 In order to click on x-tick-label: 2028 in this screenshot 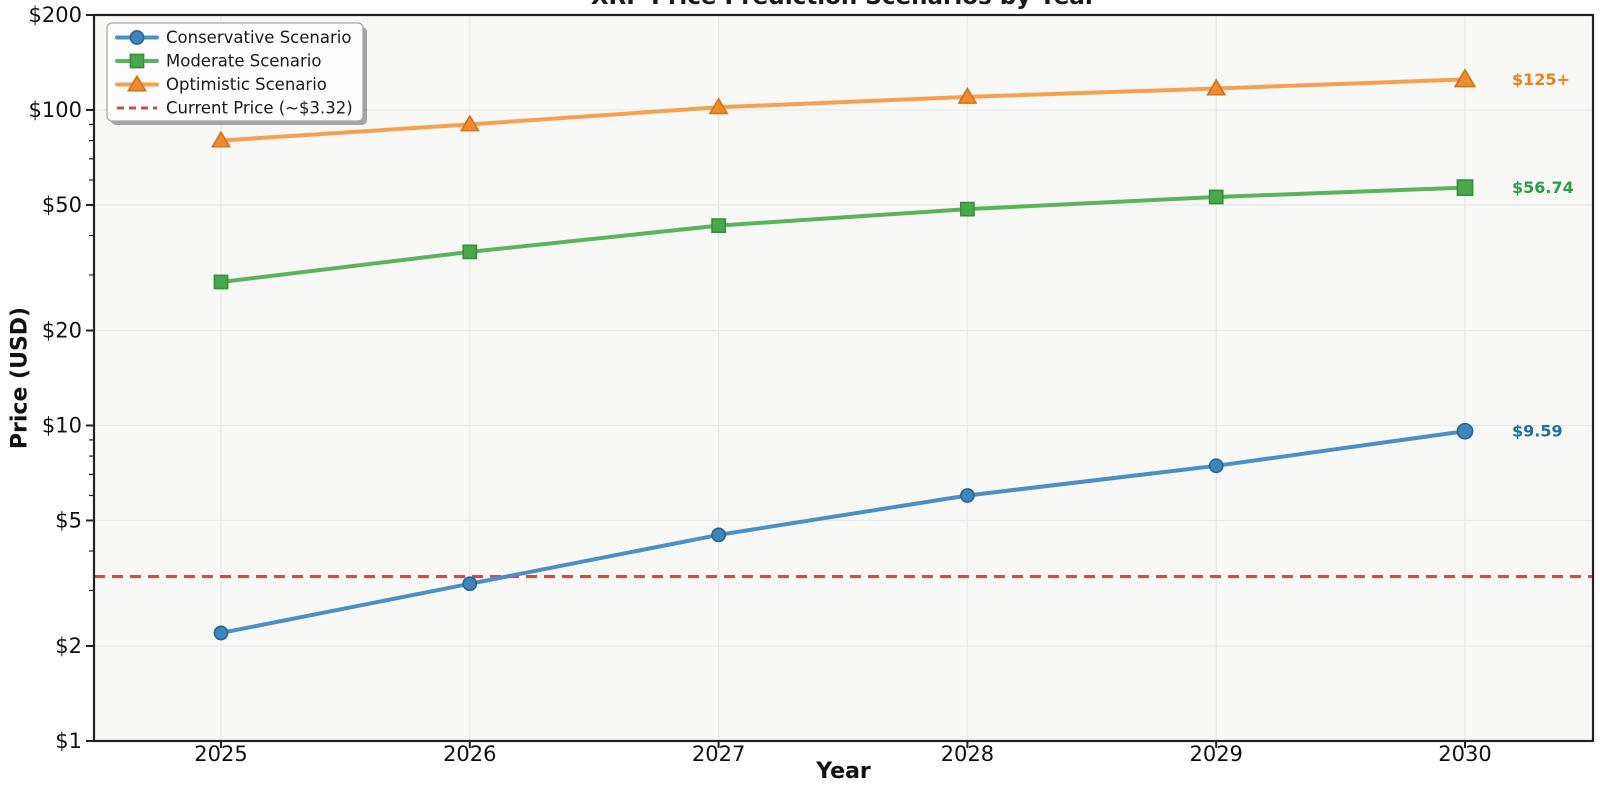, I will do `click(967, 754)`.